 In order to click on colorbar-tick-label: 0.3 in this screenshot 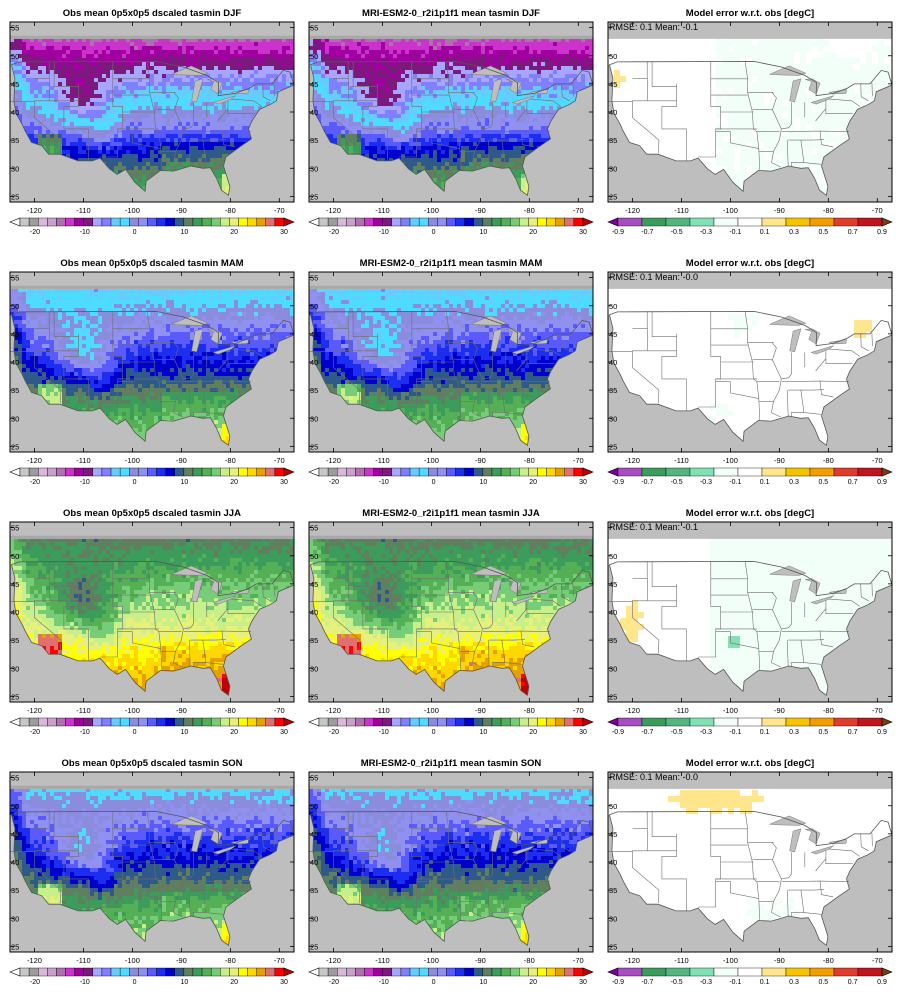, I will do `click(794, 232)`.